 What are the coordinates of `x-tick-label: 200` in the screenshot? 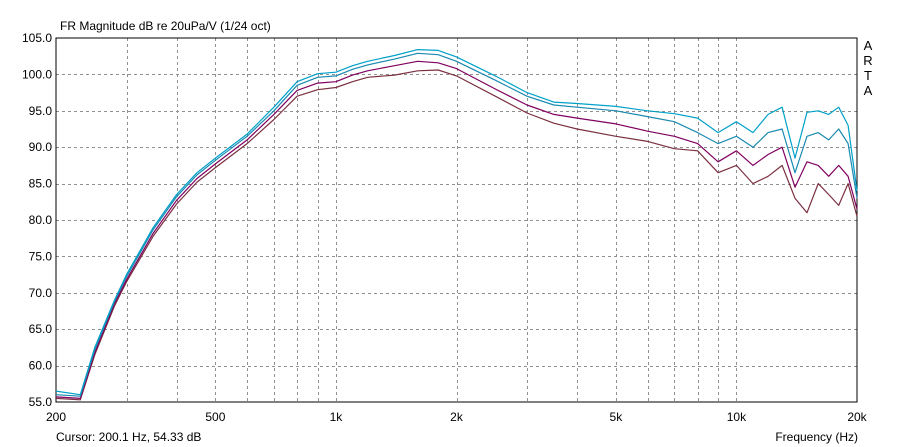 It's located at (56, 417).